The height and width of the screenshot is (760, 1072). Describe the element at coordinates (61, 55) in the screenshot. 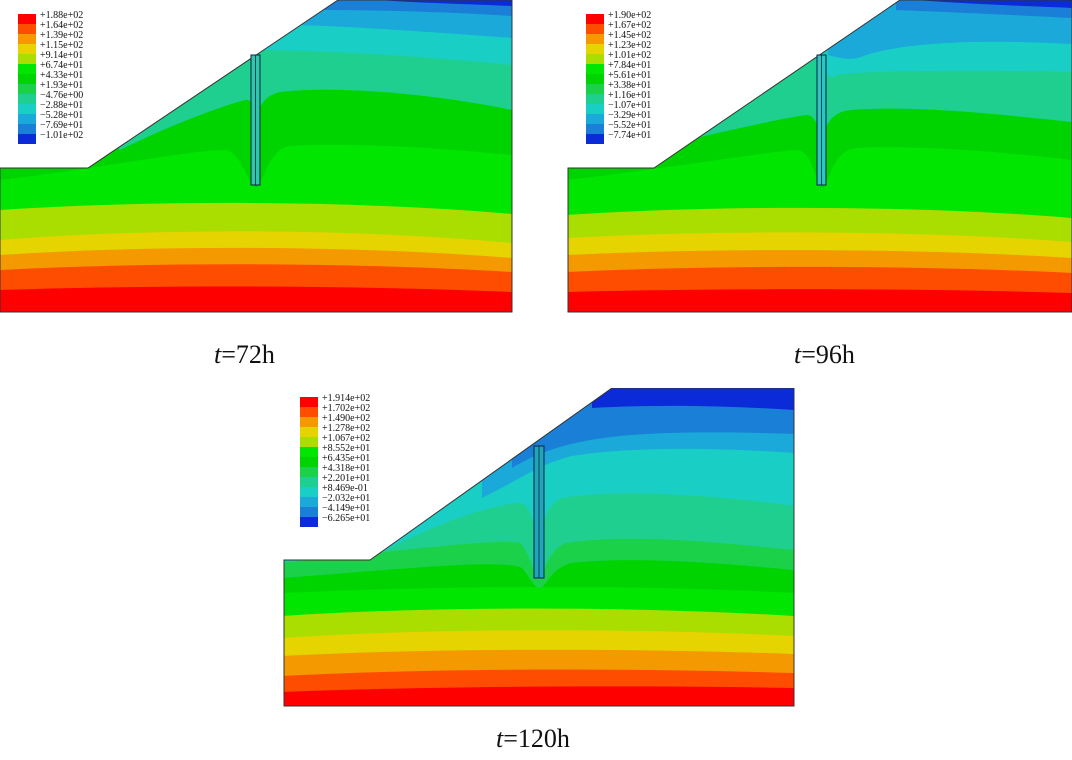

I see `legend-label: +9.14e+01` at that location.